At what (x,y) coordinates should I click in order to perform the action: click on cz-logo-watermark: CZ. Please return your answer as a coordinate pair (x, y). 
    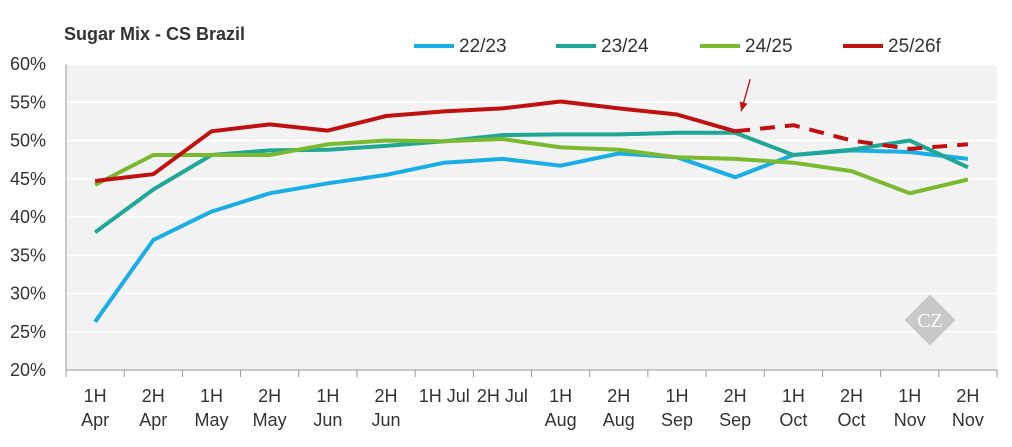
    Looking at the image, I should click on (930, 320).